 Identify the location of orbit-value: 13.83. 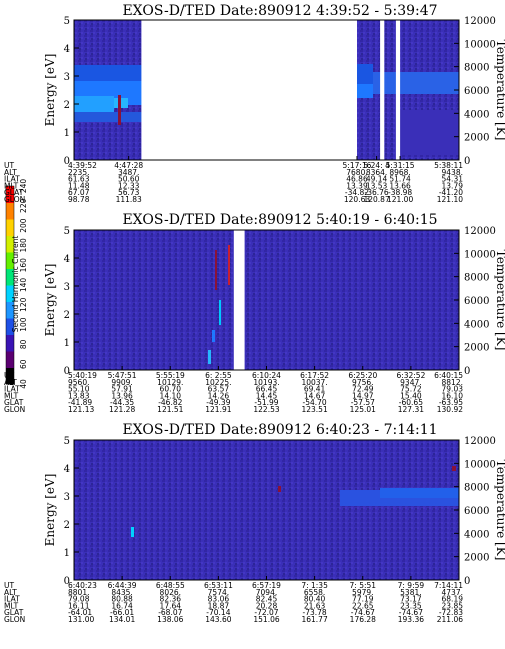
(79, 395).